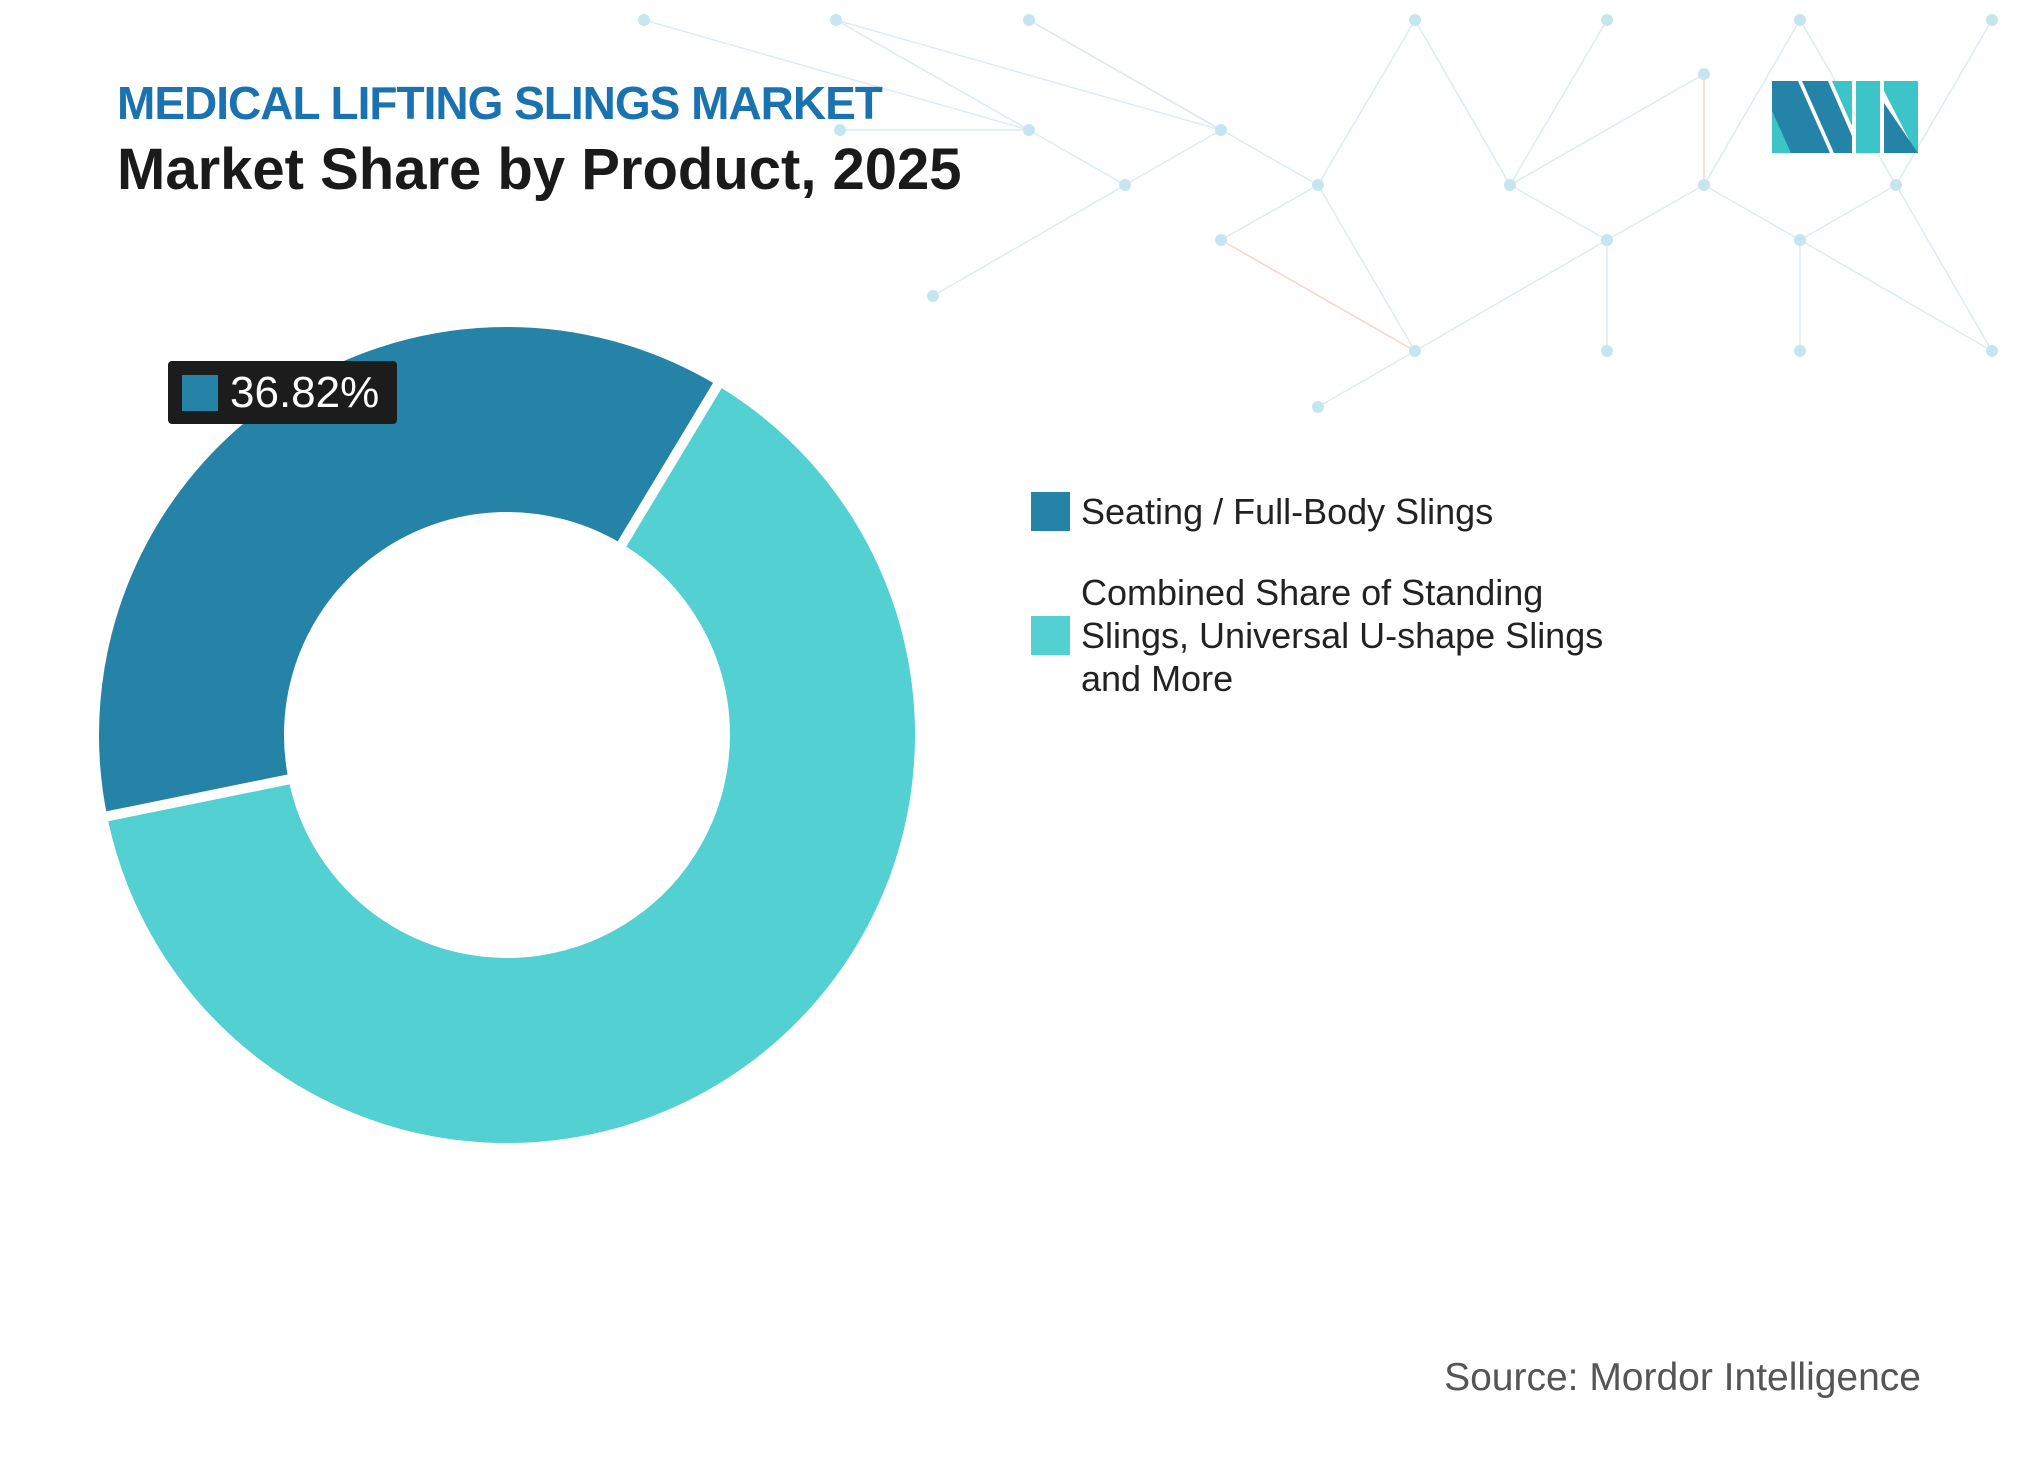 This screenshot has width=2035, height=1480. Describe the element at coordinates (200, 392) in the screenshot. I see `data-label-swatch` at that location.